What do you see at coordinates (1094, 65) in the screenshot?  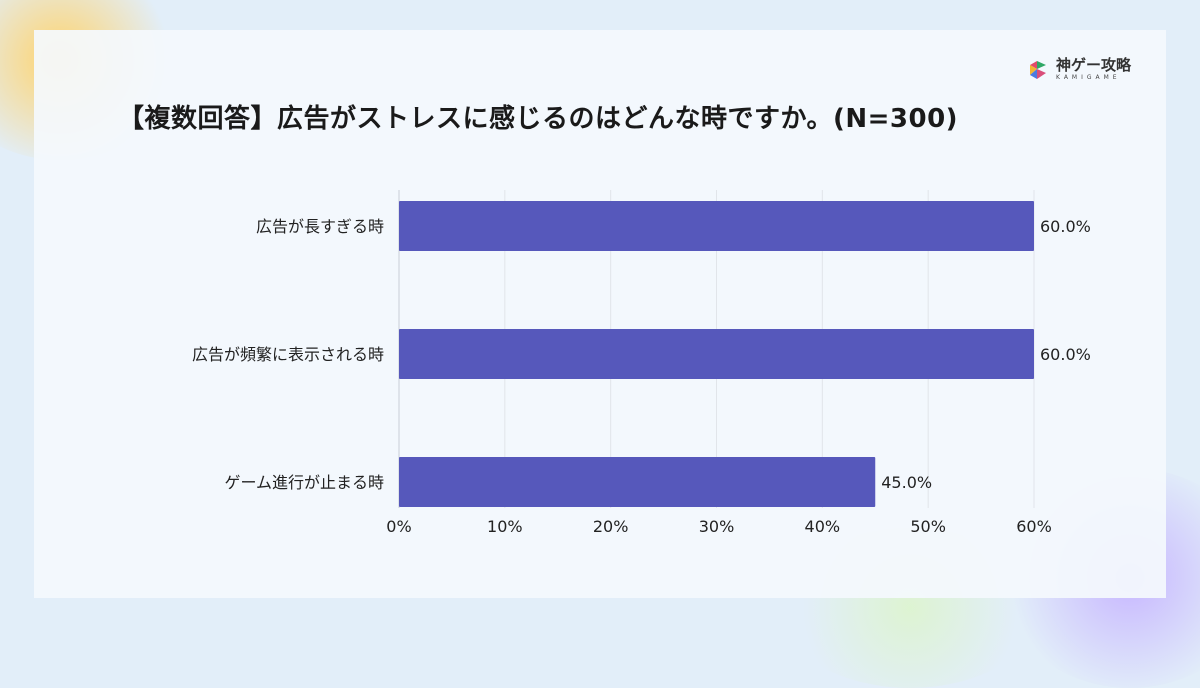 I see `logo-name: 神ゲー攻略` at bounding box center [1094, 65].